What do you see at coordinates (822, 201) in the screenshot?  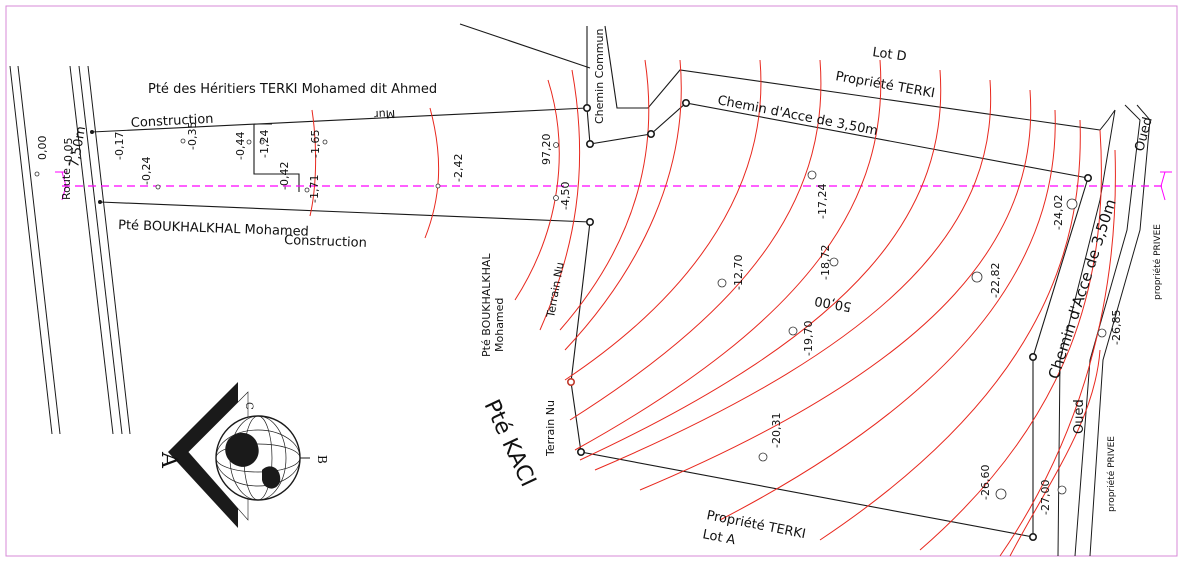 I see `elevation-14: -17,24` at bounding box center [822, 201].